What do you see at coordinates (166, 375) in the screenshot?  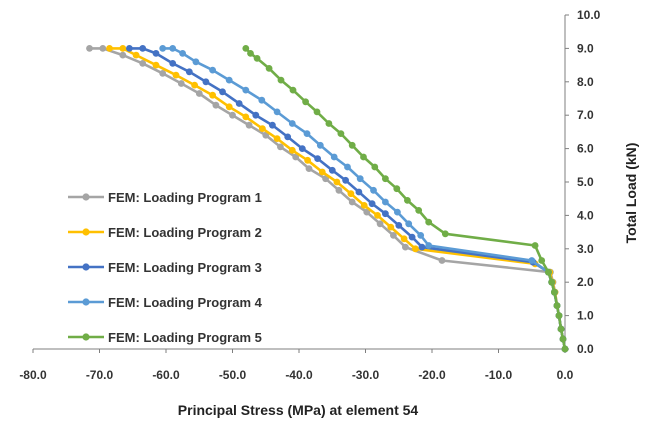 I see `x-tick-label: -60.0` at bounding box center [166, 375].